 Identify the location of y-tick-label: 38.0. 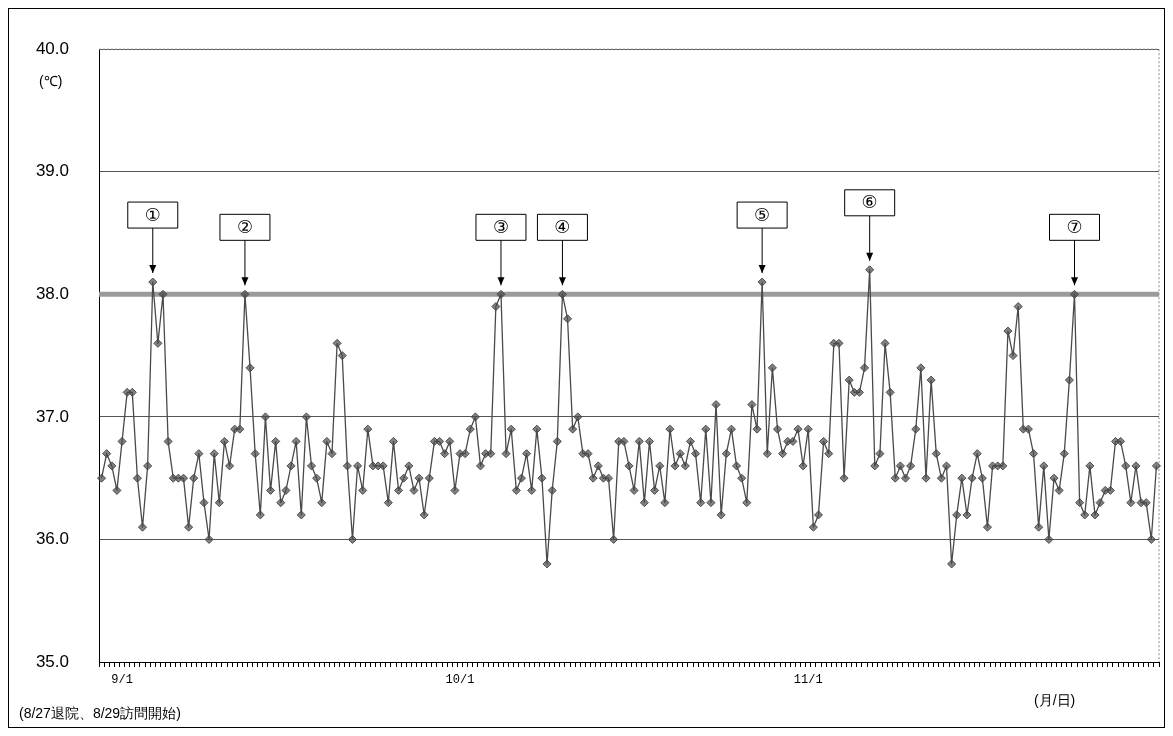
(52, 294).